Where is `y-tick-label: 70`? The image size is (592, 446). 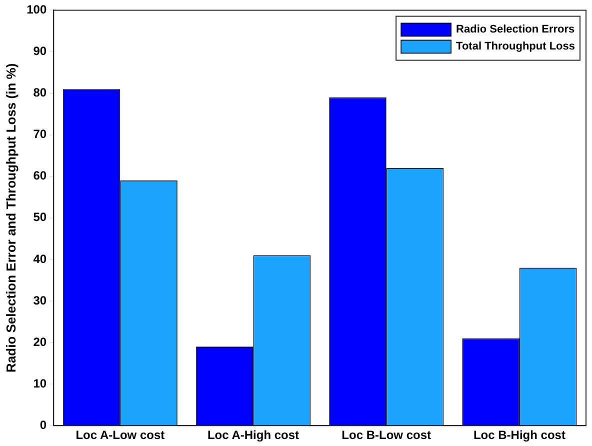
y-tick-label: 70 is located at coordinates (40, 134).